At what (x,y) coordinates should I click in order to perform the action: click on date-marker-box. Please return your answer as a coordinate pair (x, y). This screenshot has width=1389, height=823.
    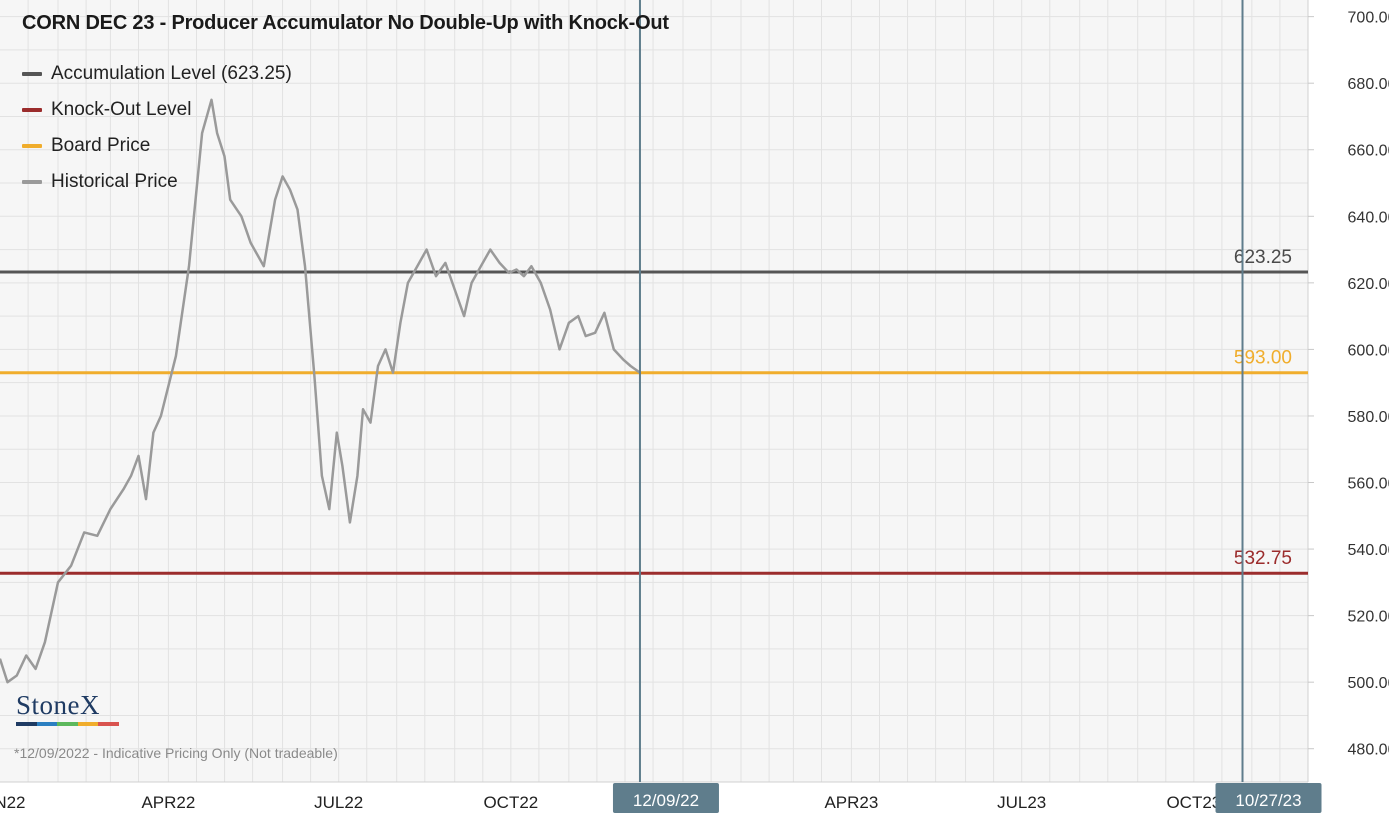
    Looking at the image, I should click on (1268, 798).